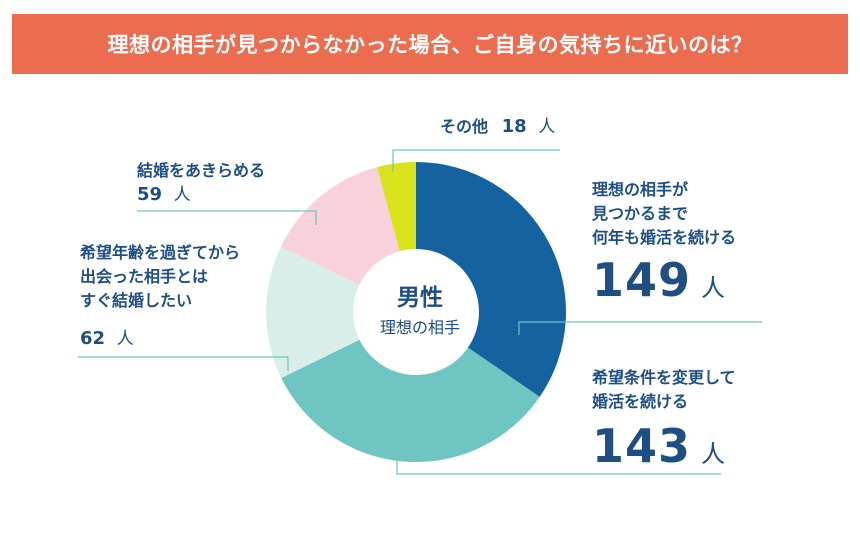 The width and height of the screenshot is (860, 558). What do you see at coordinates (464, 126) in the screenshot?
I see `label-other-text: その他` at bounding box center [464, 126].